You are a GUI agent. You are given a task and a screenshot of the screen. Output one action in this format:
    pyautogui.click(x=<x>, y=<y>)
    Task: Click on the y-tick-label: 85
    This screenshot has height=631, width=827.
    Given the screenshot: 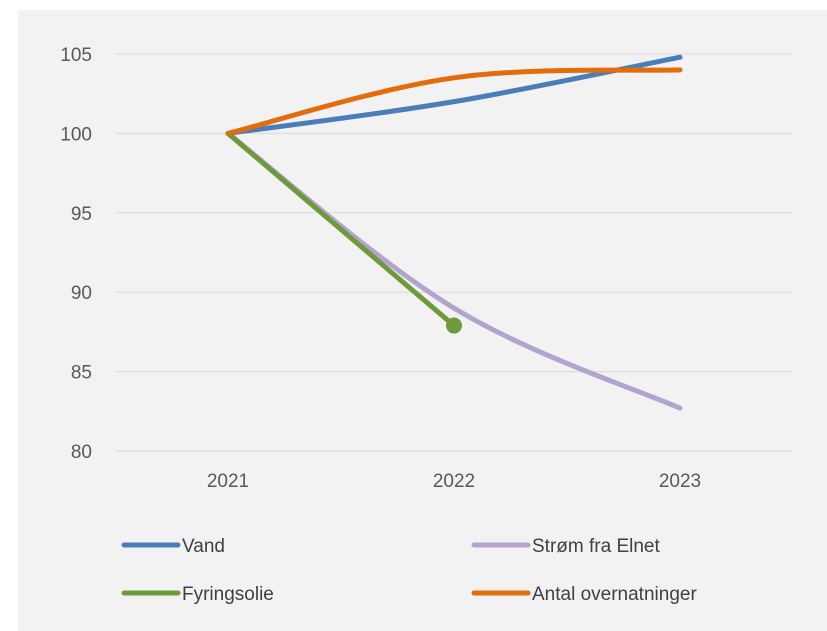 What is the action you would take?
    pyautogui.click(x=81, y=373)
    